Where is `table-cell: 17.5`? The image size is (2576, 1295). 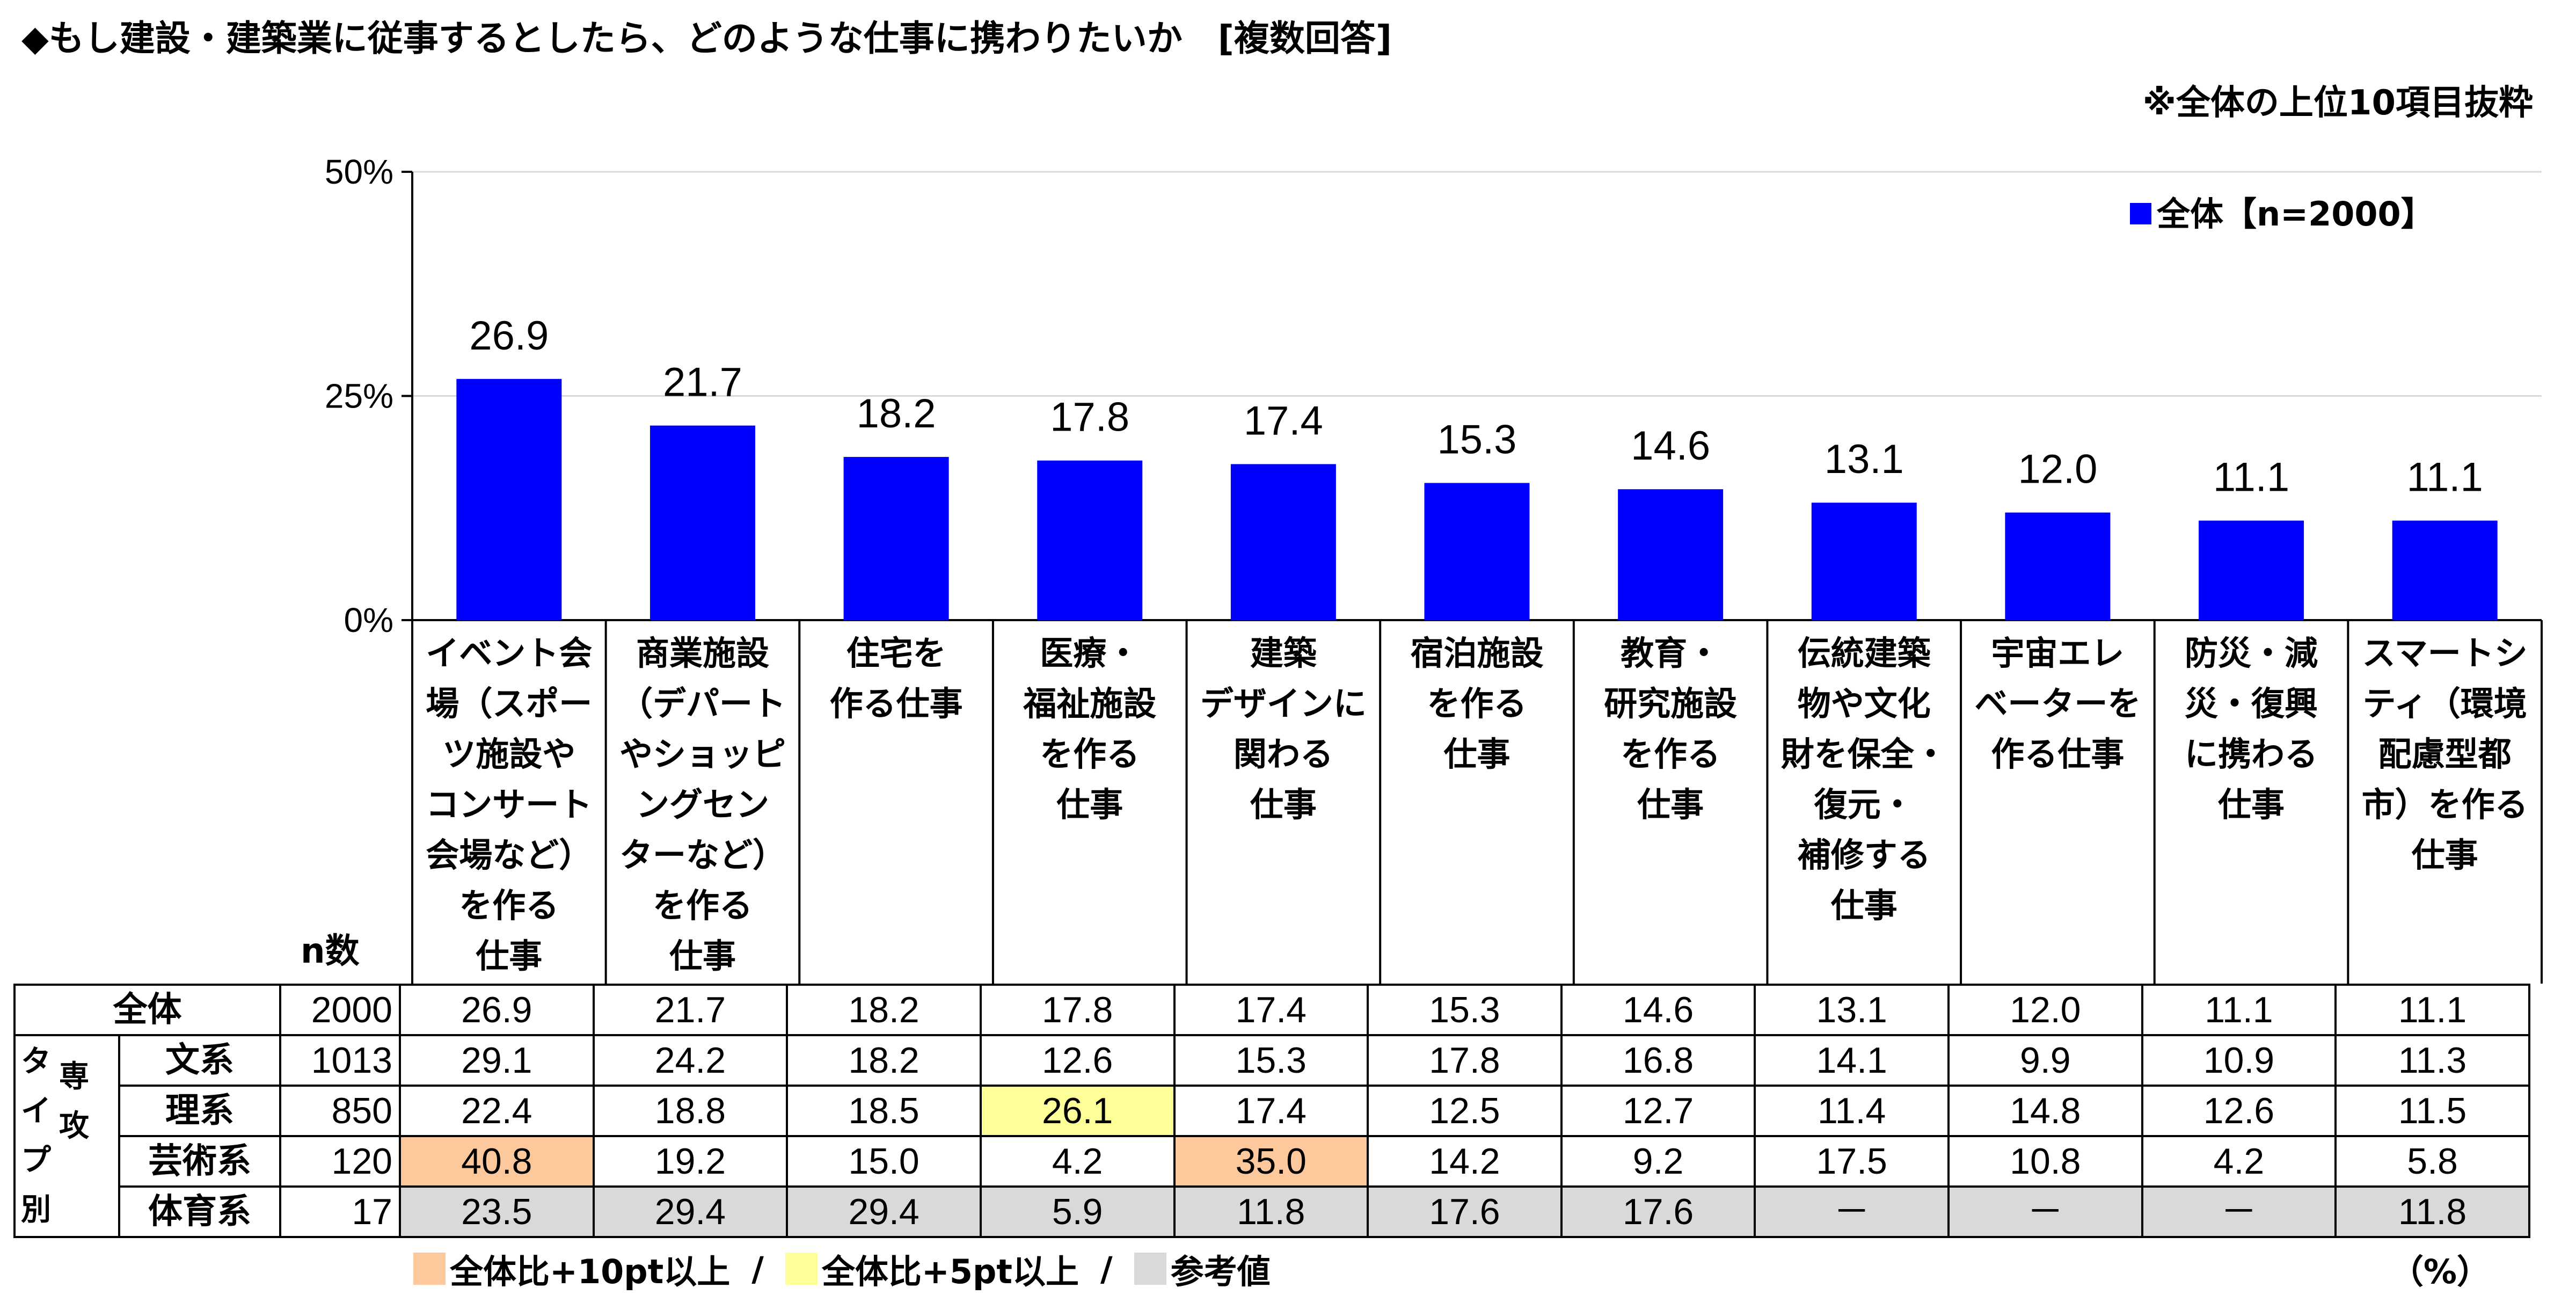 table-cell: 17.5 is located at coordinates (1852, 1161).